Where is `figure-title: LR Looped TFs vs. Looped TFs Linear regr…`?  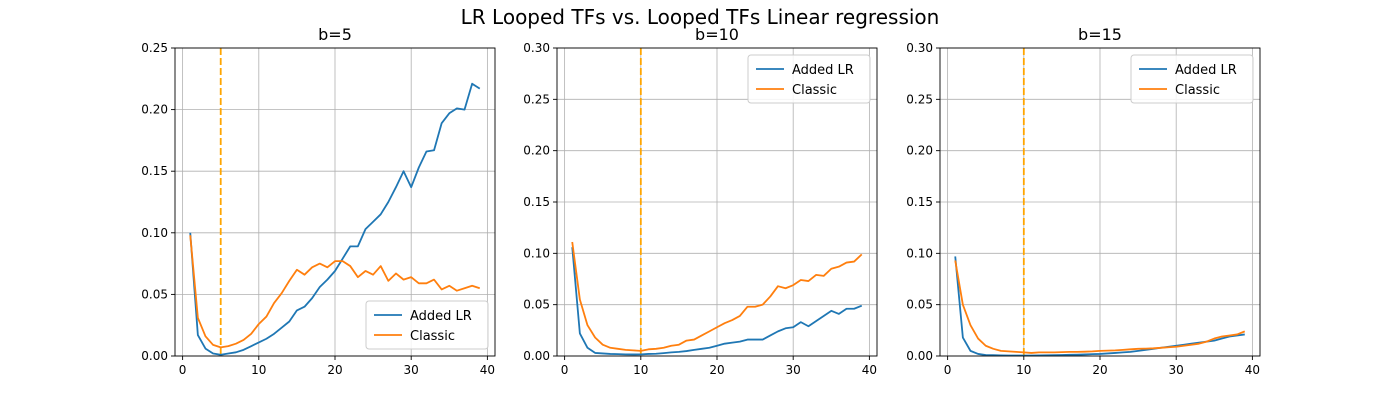
figure-title: LR Looped TFs vs. Looped TFs Linear regr… is located at coordinates (700, 17).